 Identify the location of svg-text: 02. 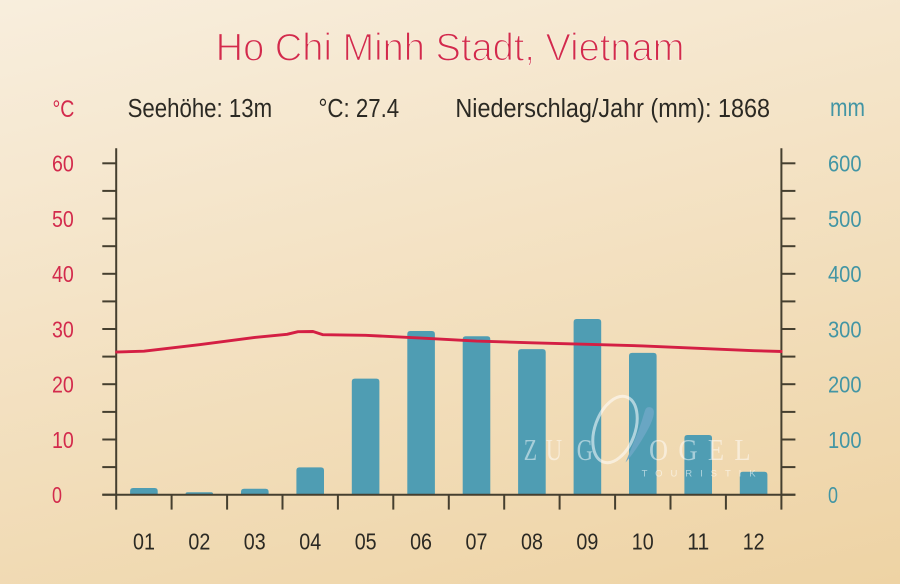
(199, 542).